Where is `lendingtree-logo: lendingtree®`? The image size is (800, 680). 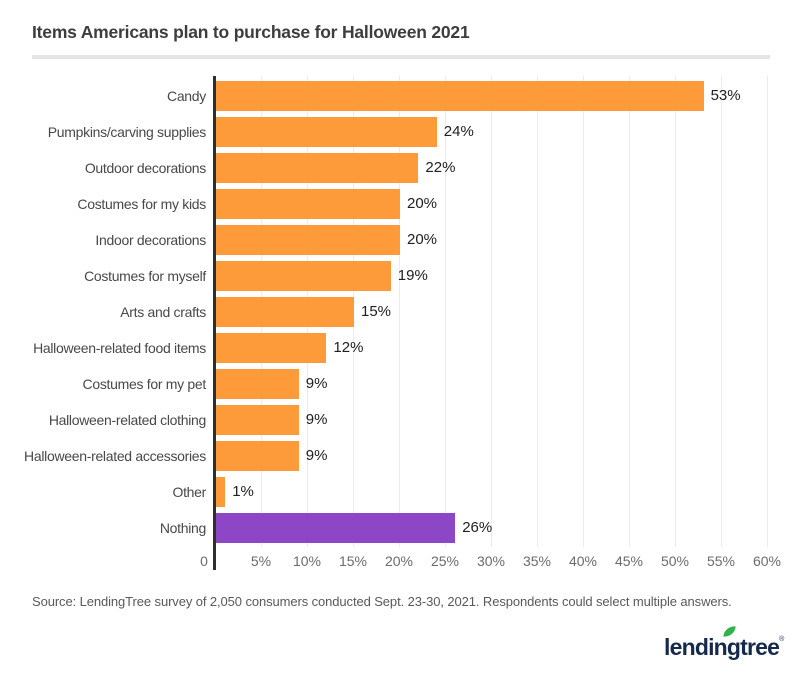 lendingtree-logo: lendingtree® is located at coordinates (724, 650).